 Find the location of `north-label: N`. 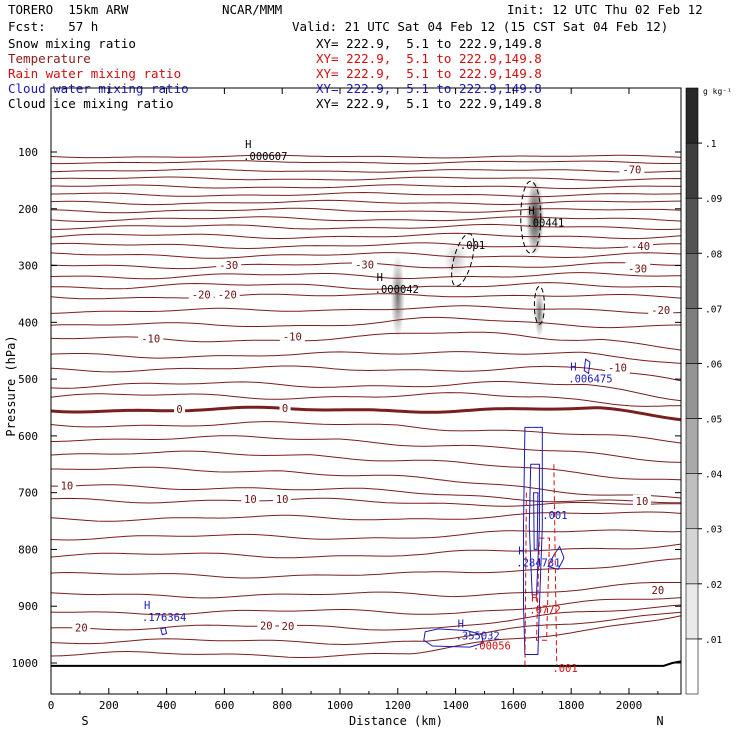

north-label: N is located at coordinates (659, 721).